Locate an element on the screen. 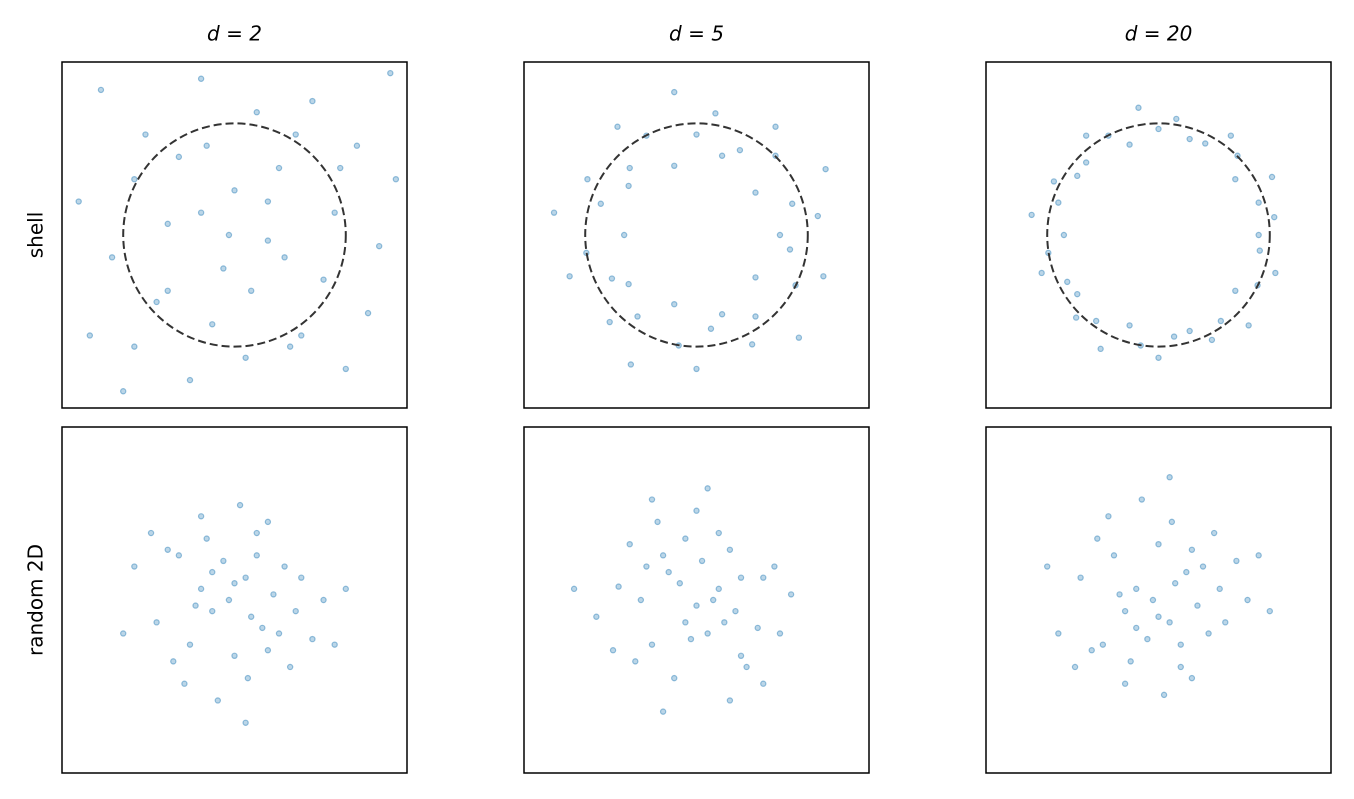  row-label: shell is located at coordinates (36, 235).